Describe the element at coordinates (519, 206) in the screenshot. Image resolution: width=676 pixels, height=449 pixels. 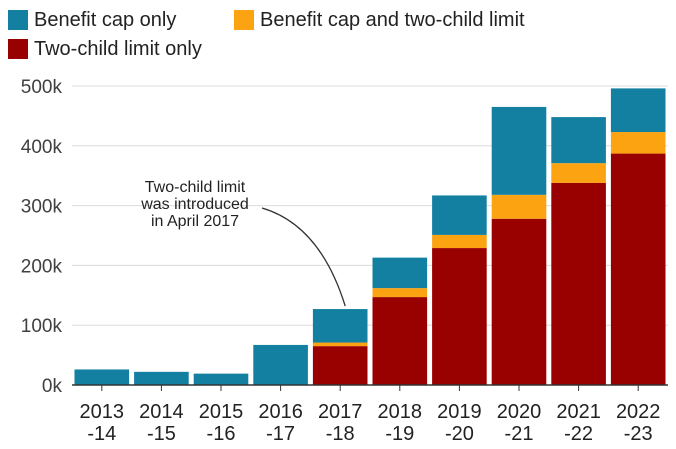
I see `bar-202021-benefit-cap-and-two-child-limit` at that location.